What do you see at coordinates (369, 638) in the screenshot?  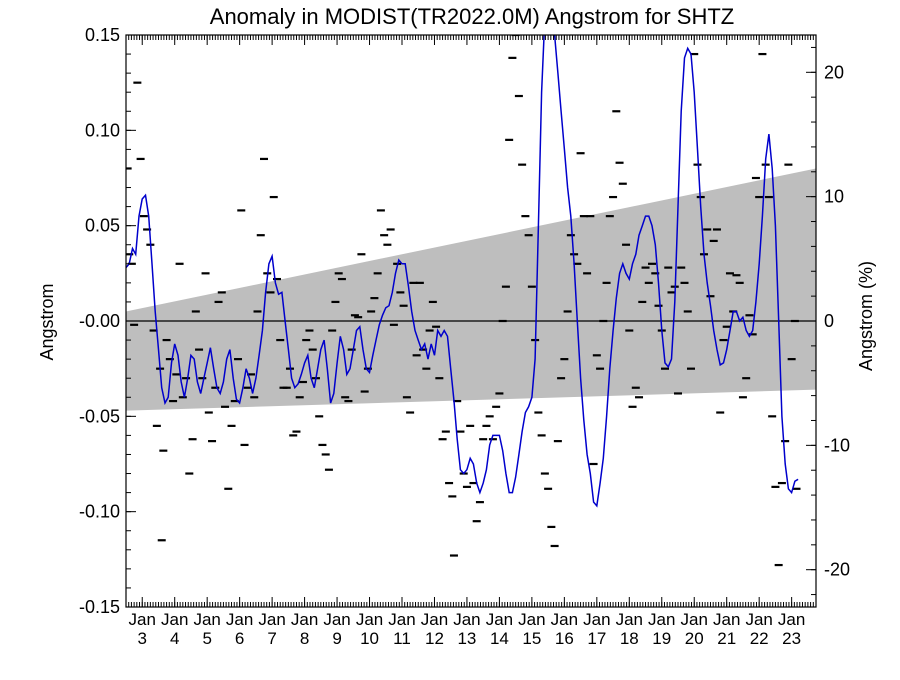 I see `x-tick-label-year: 10` at bounding box center [369, 638].